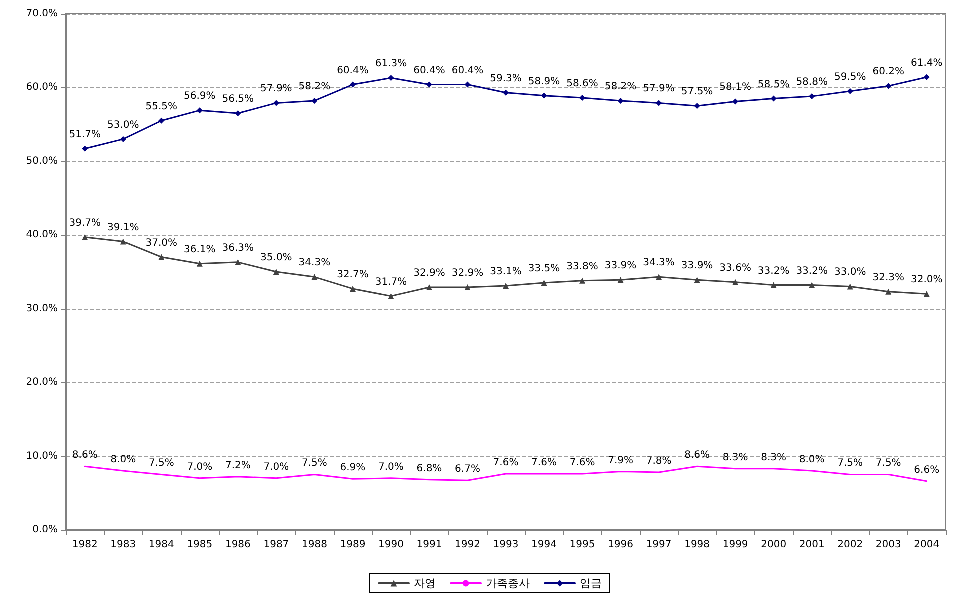 This screenshot has height=599, width=980. I want to click on data-label: 32.0%, so click(926, 280).